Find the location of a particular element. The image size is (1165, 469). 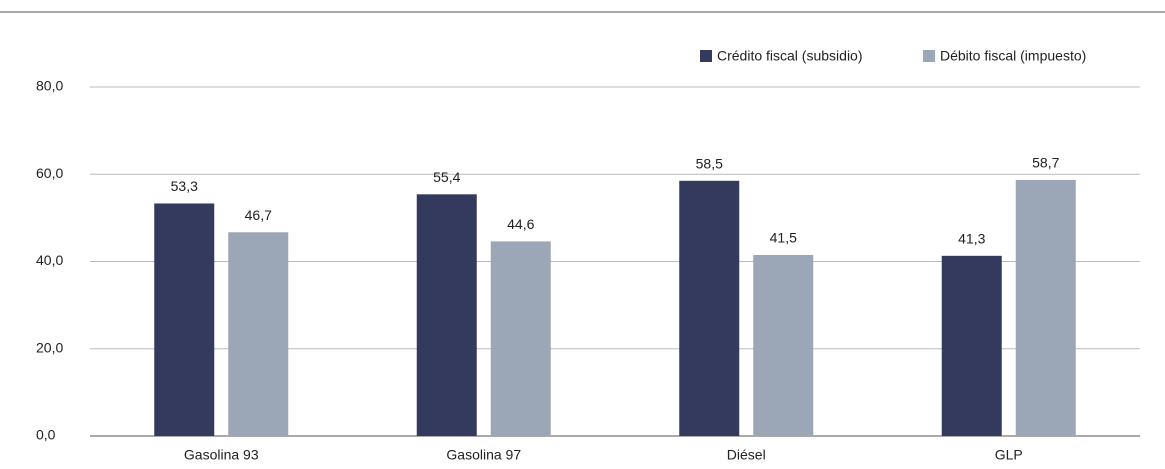

value-label: 41,3 is located at coordinates (971, 239).